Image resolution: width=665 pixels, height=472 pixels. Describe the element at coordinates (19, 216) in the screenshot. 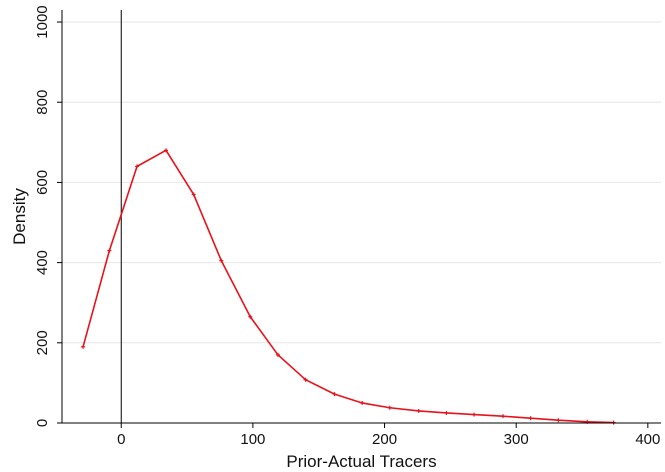

I see `y-axis-title: Density` at that location.